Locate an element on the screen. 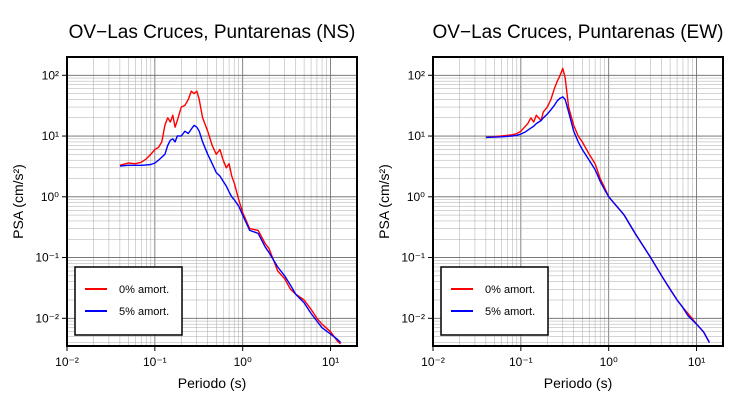  chart-title: OV−Las Cruces, Puntarenas (NS) is located at coordinates (212, 32).